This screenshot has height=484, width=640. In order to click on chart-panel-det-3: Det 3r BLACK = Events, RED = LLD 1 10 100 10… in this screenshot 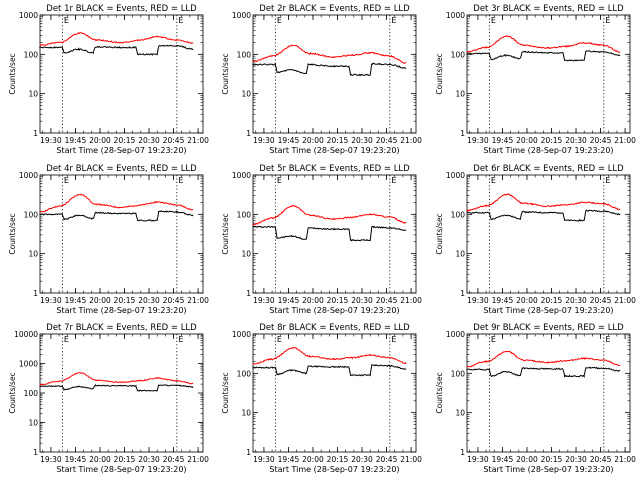, I will do `click(535, 79)`.